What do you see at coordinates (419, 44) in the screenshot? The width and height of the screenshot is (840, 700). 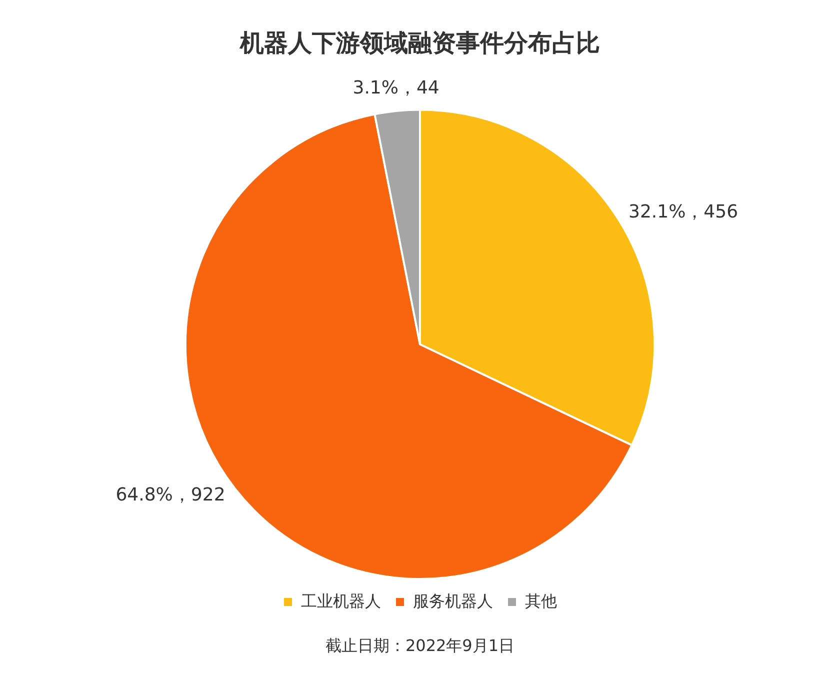 I see `chart-title: 机器人下游领域融资事件分布占比` at bounding box center [419, 44].